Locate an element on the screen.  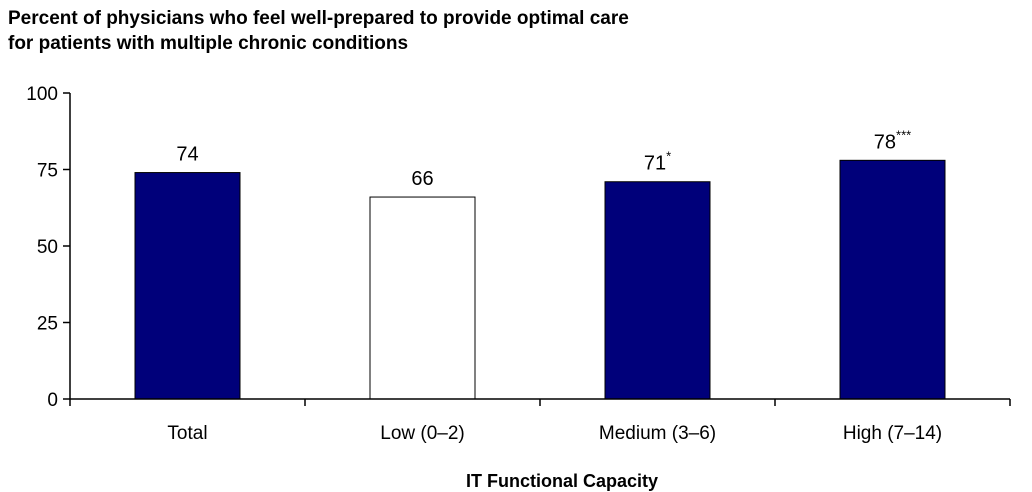
data-label: 66 is located at coordinates (422, 179).